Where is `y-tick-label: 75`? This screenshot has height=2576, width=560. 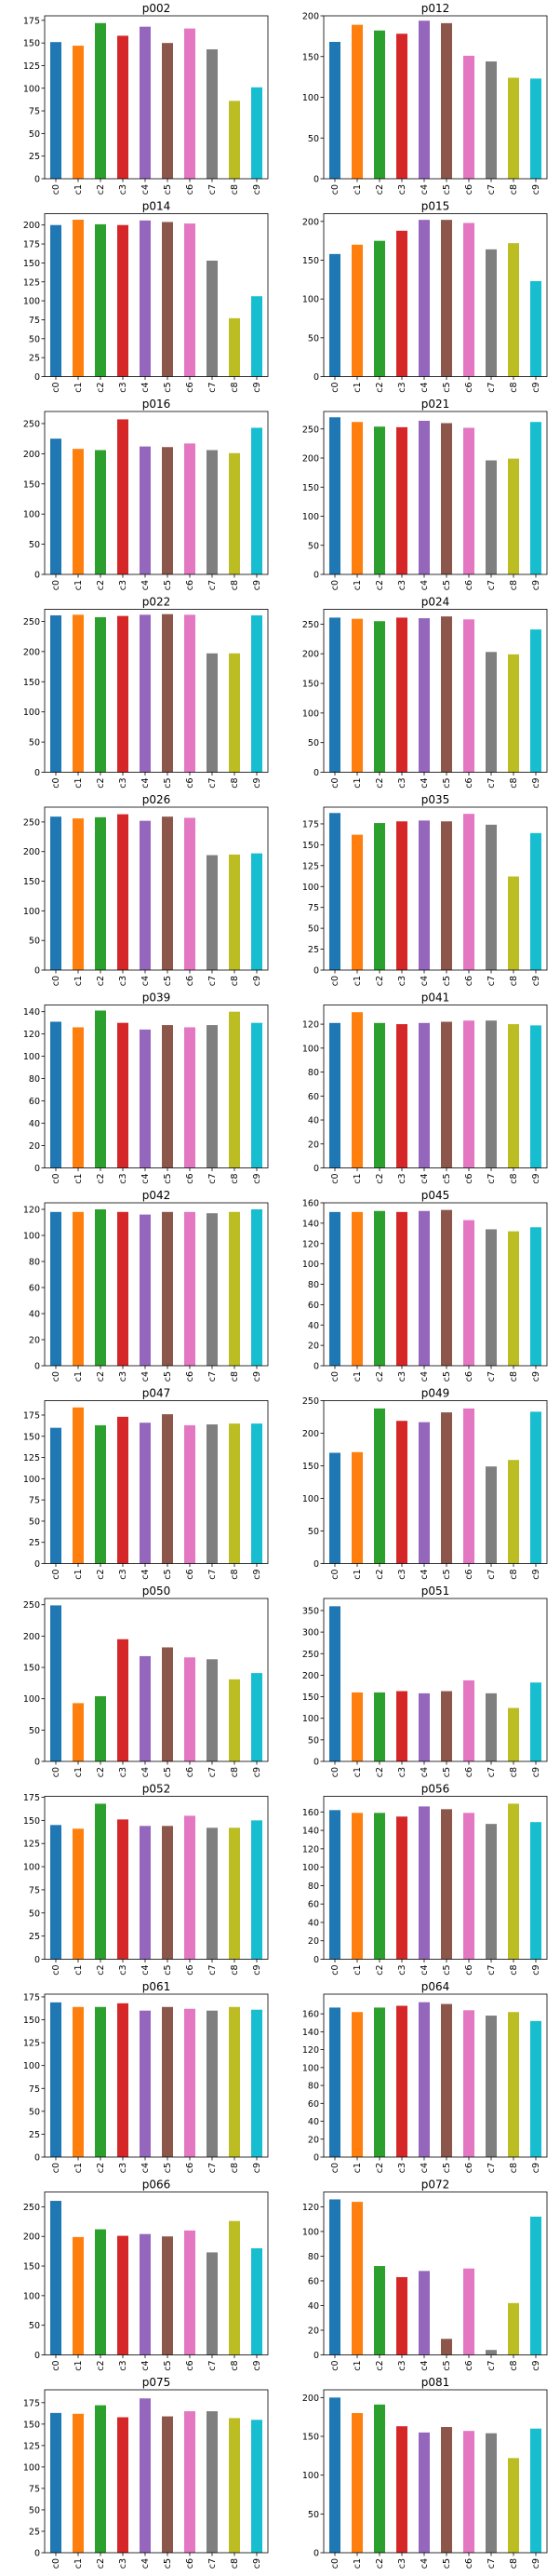
y-tick-label: 75 is located at coordinates (34, 2089).